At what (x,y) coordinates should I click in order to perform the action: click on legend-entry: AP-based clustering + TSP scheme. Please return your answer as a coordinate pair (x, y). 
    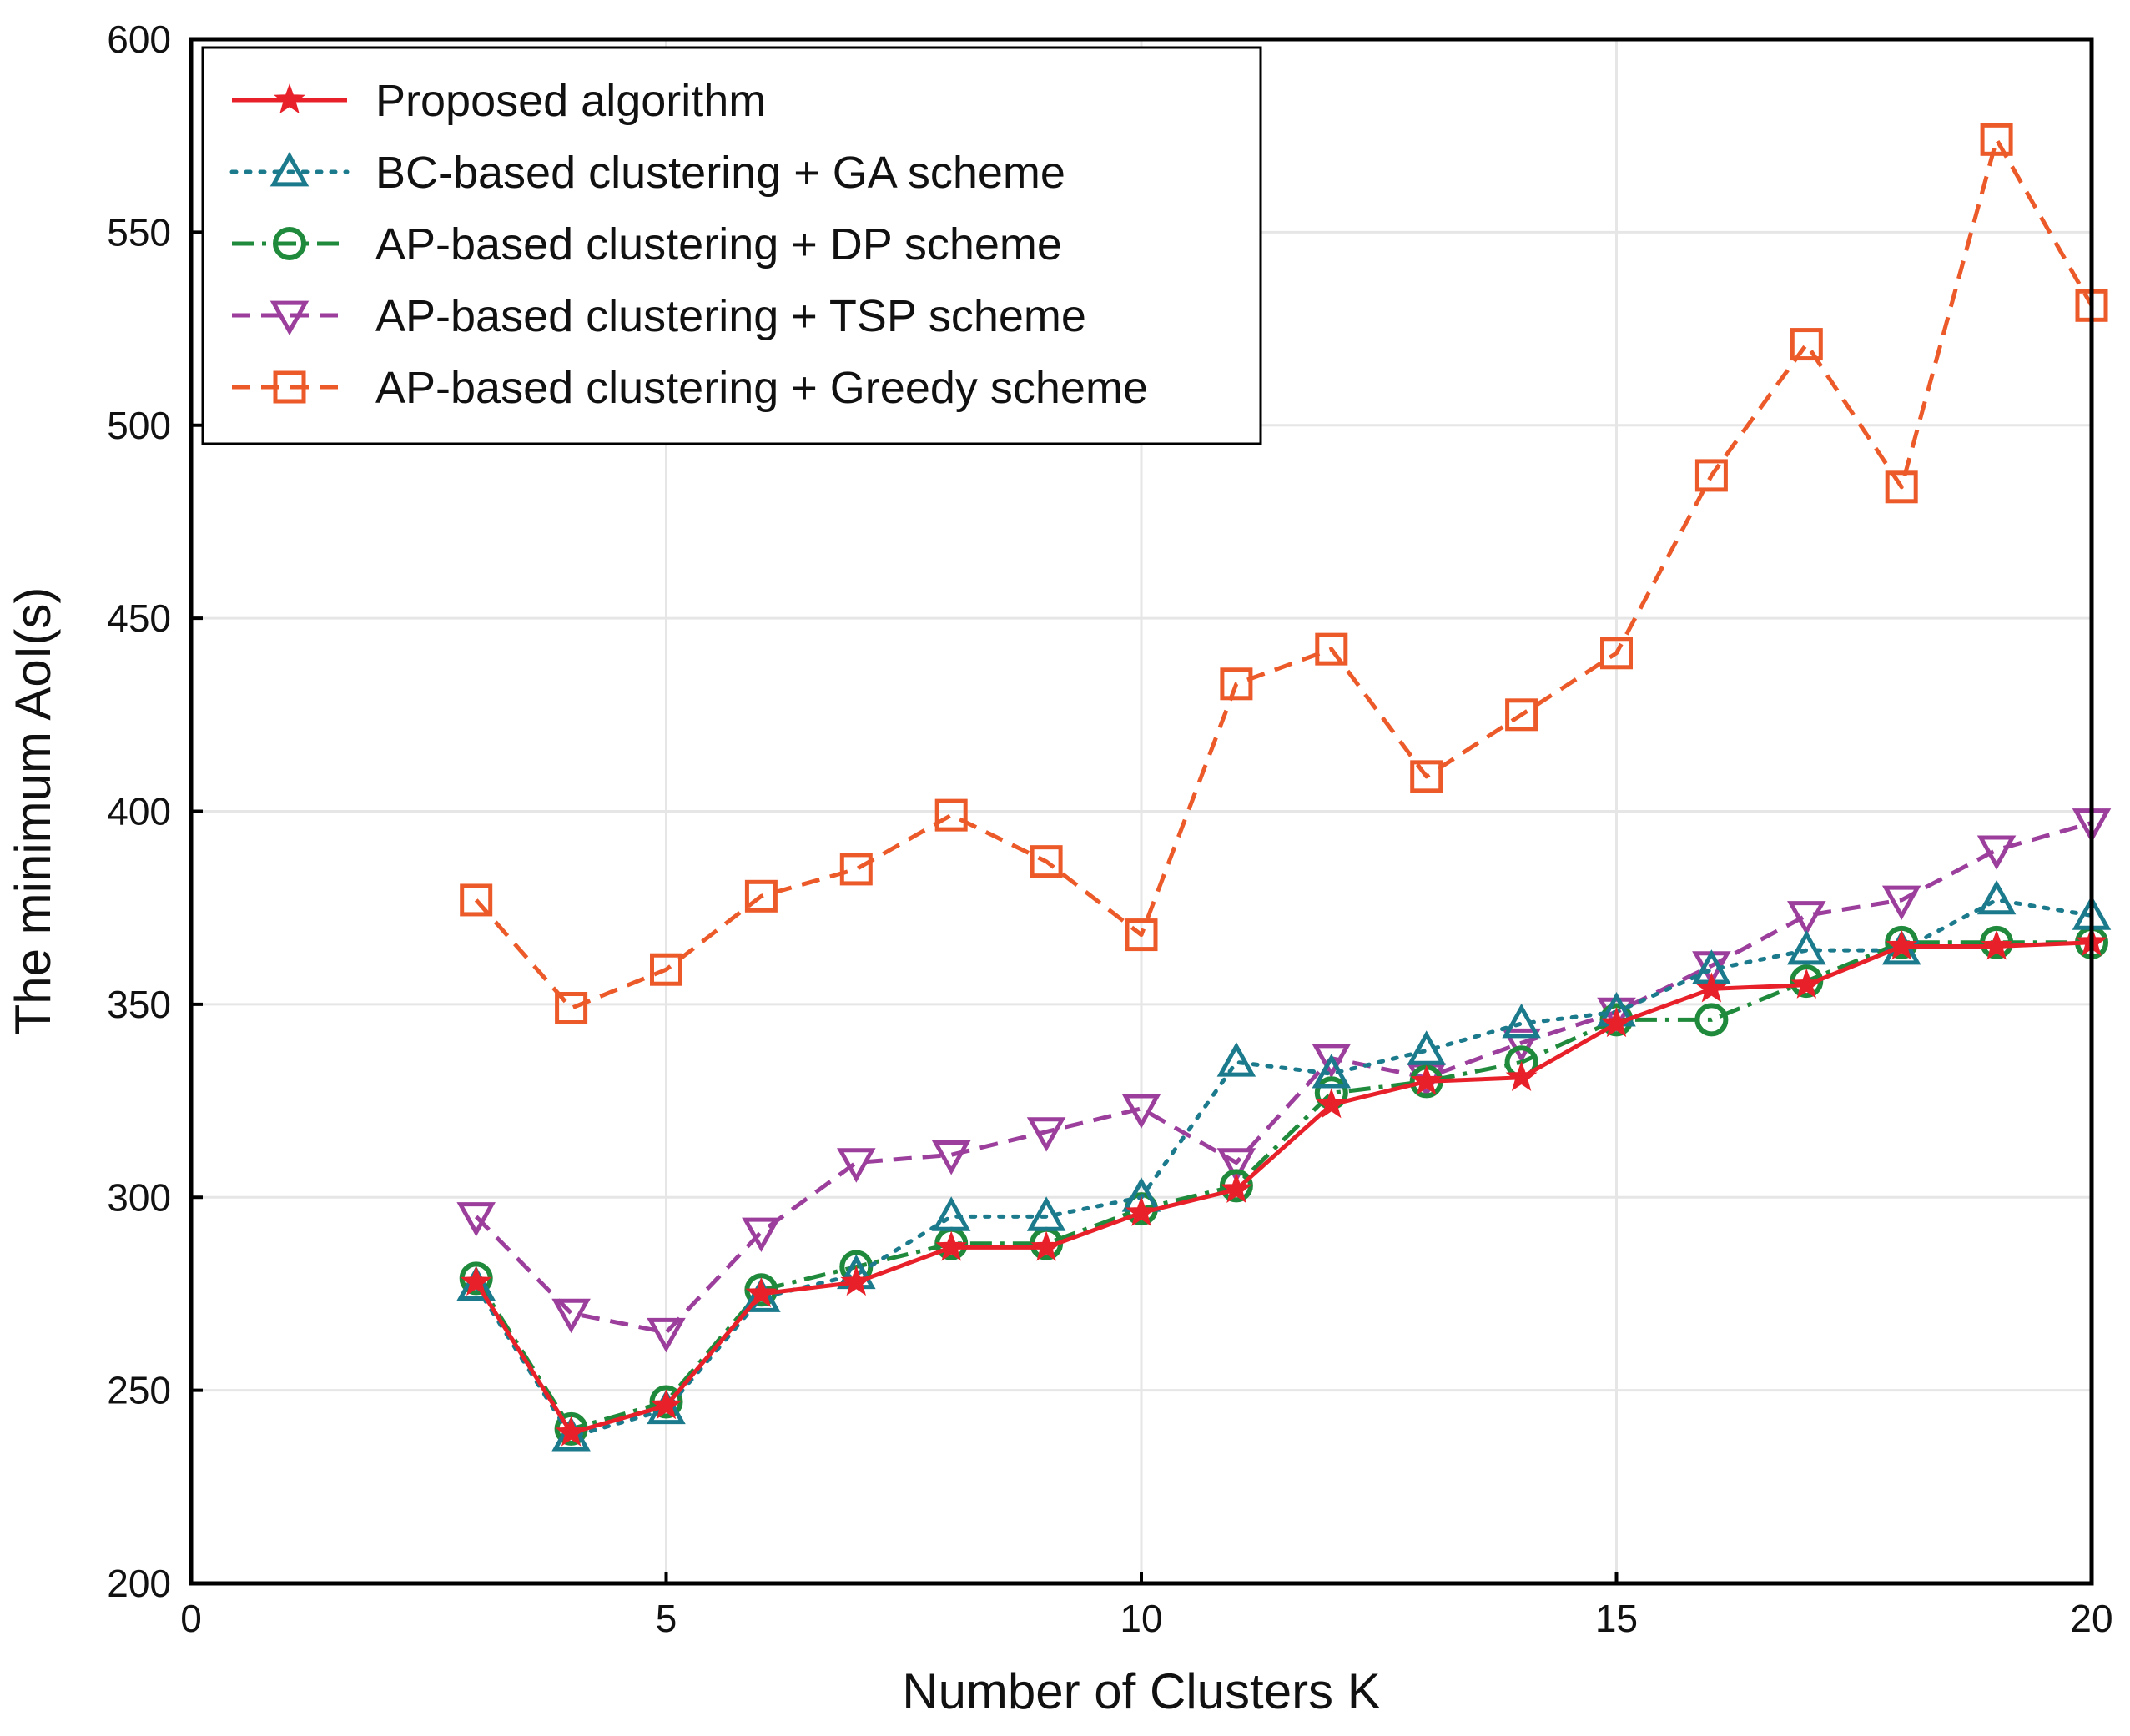
    Looking at the image, I should click on (659, 316).